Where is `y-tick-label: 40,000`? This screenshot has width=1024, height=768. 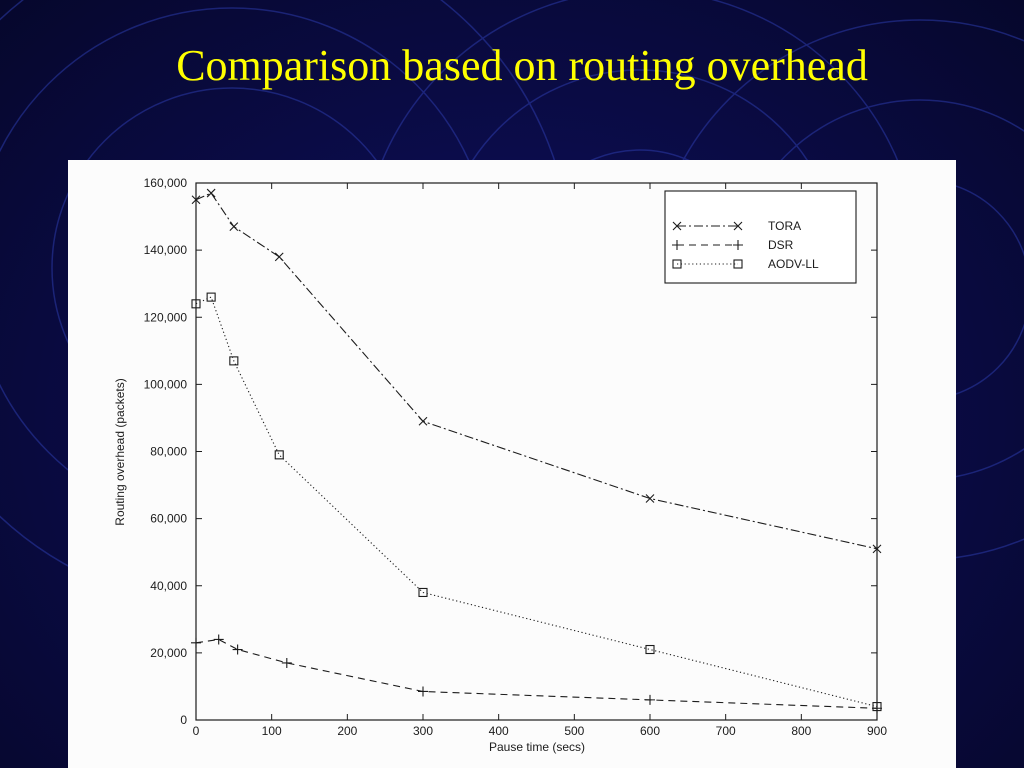 y-tick-label: 40,000 is located at coordinates (168, 586).